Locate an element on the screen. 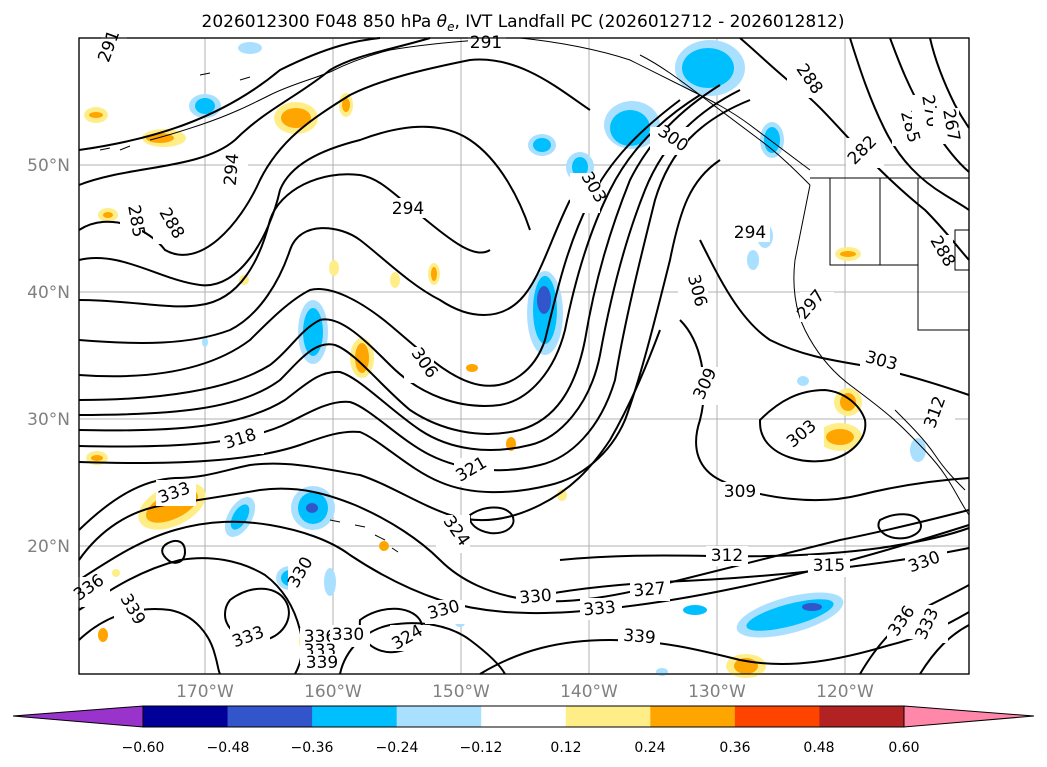  lat-label: 50°N is located at coordinates (48, 166).